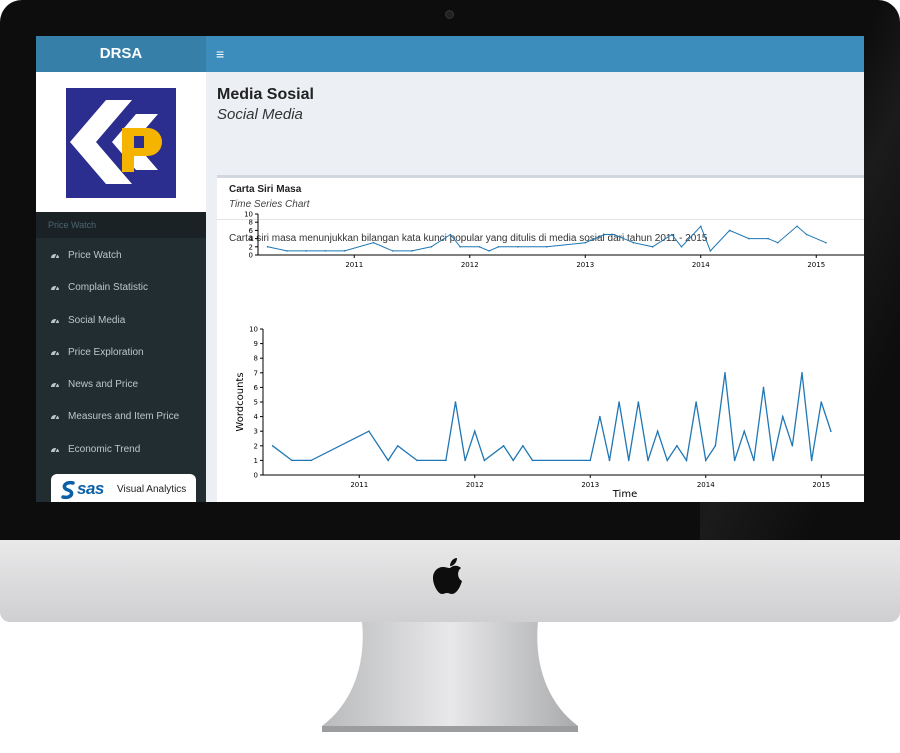 This screenshot has height=753, width=900. What do you see at coordinates (265, 94) in the screenshot?
I see `page-title: Media Sosial` at bounding box center [265, 94].